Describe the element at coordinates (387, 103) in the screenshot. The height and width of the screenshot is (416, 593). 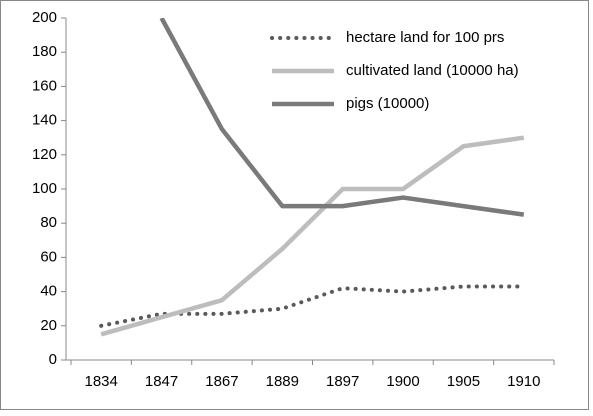
I see `legend-label: pigs (10000)` at that location.